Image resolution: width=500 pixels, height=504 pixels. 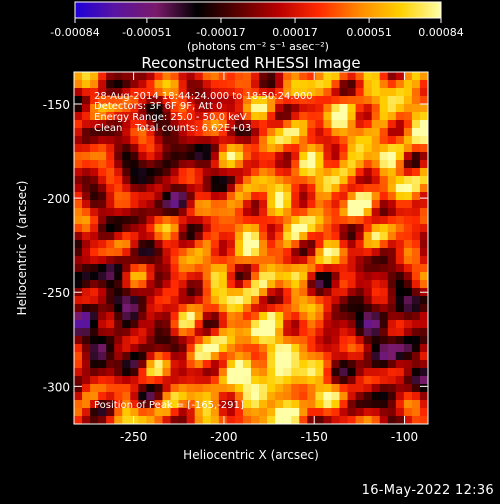 I want to click on annotation-energy-range: Energy Range: 25.0 - 50.0 keV, so click(x=170, y=117).